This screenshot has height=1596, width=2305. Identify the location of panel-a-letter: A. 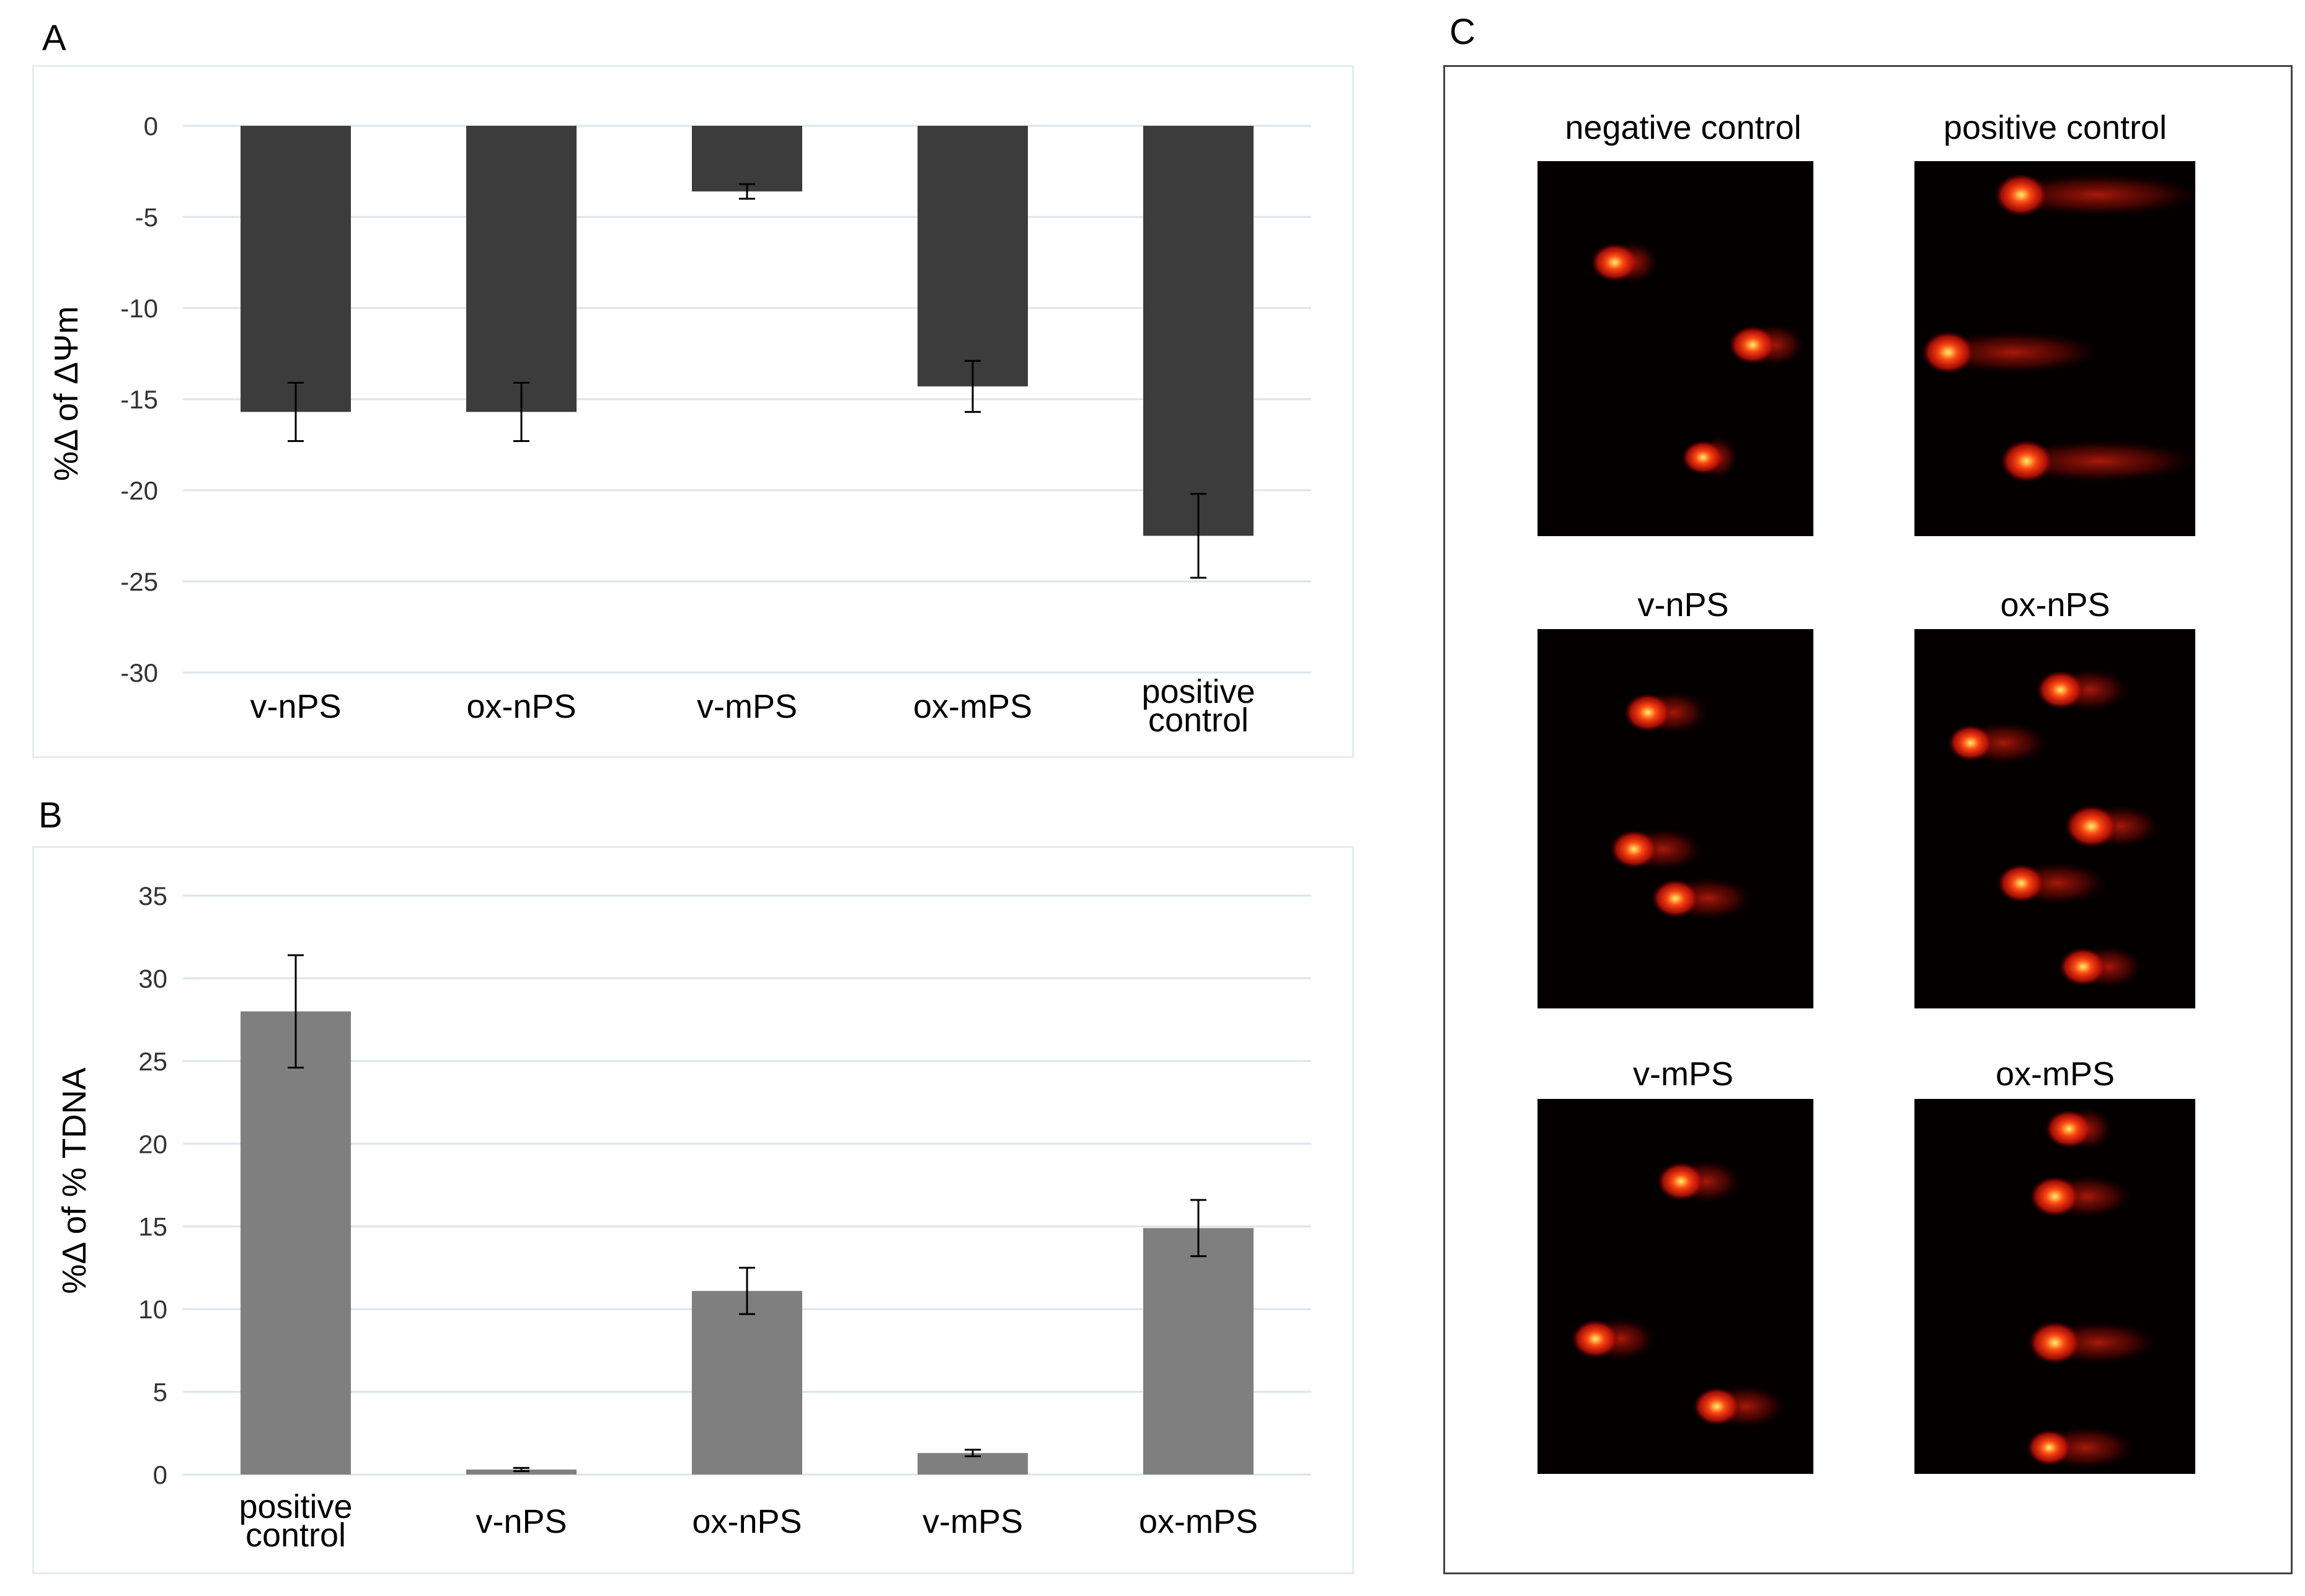
(54, 38).